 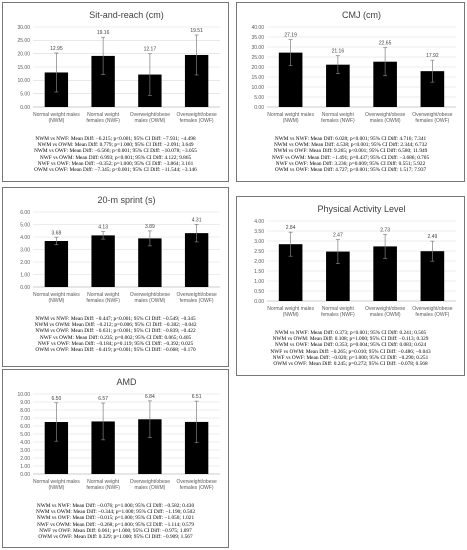 I want to click on value-label: 6.84, so click(x=150, y=397).